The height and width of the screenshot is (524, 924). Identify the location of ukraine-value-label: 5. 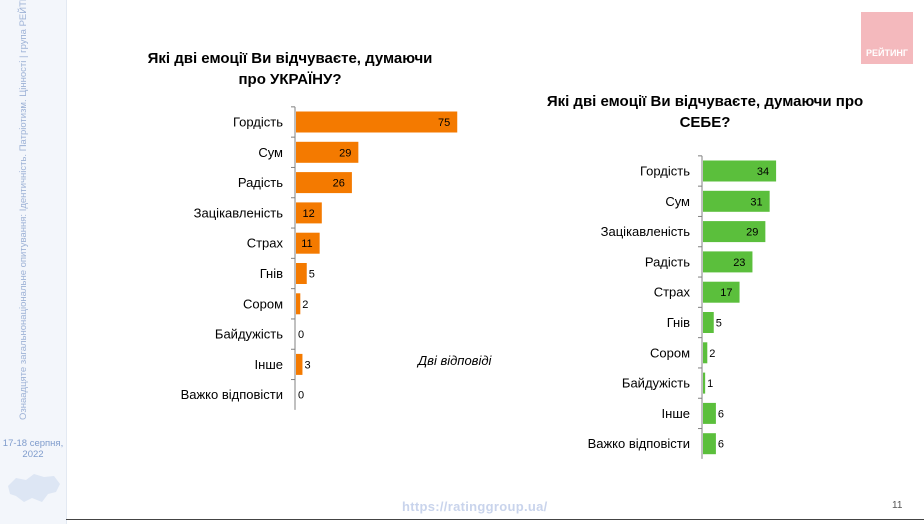
(312, 275).